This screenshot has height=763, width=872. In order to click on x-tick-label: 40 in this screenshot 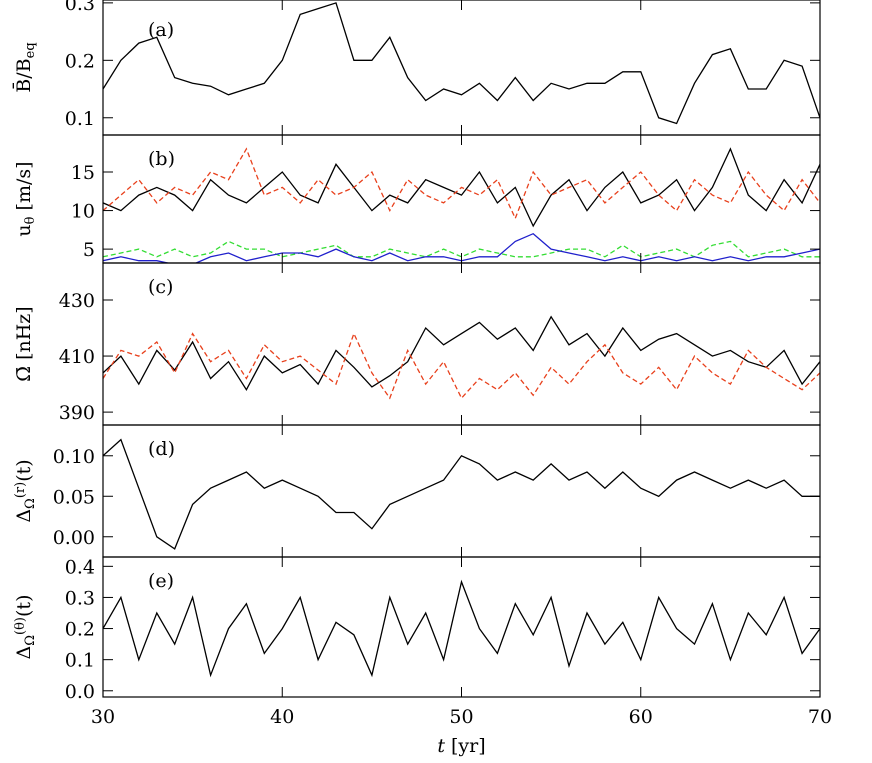, I will do `click(282, 717)`.